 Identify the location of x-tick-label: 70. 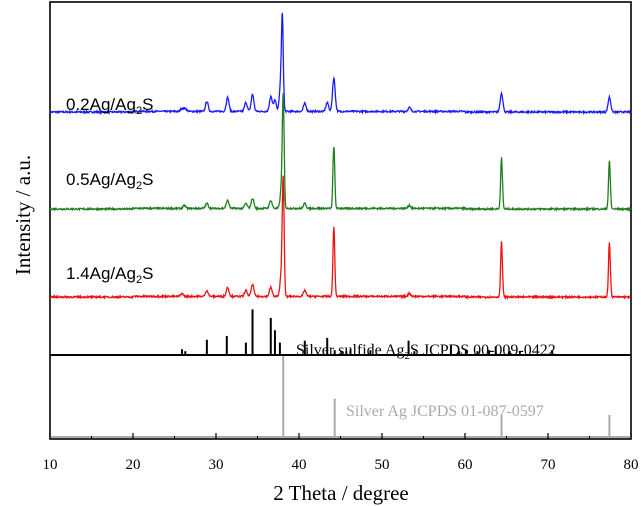
(548, 465).